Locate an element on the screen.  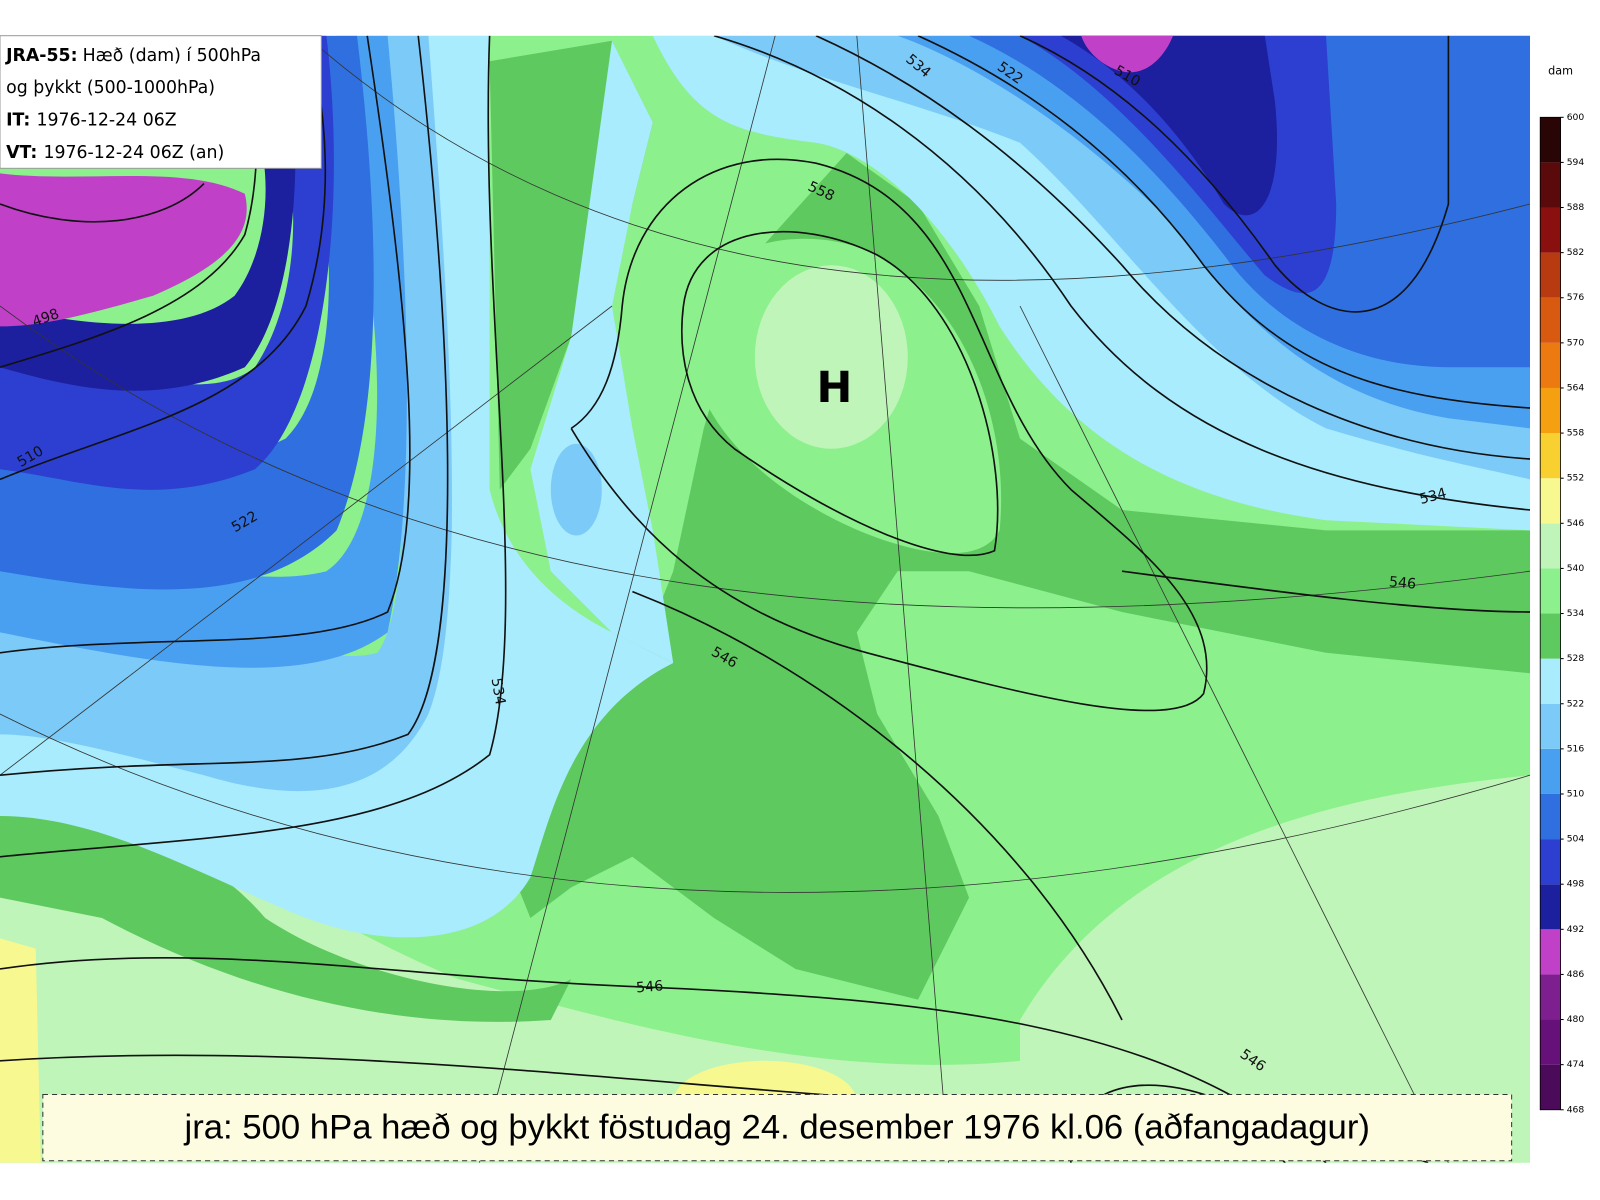
colorbar-tick-label: 498 is located at coordinates (1576, 884).